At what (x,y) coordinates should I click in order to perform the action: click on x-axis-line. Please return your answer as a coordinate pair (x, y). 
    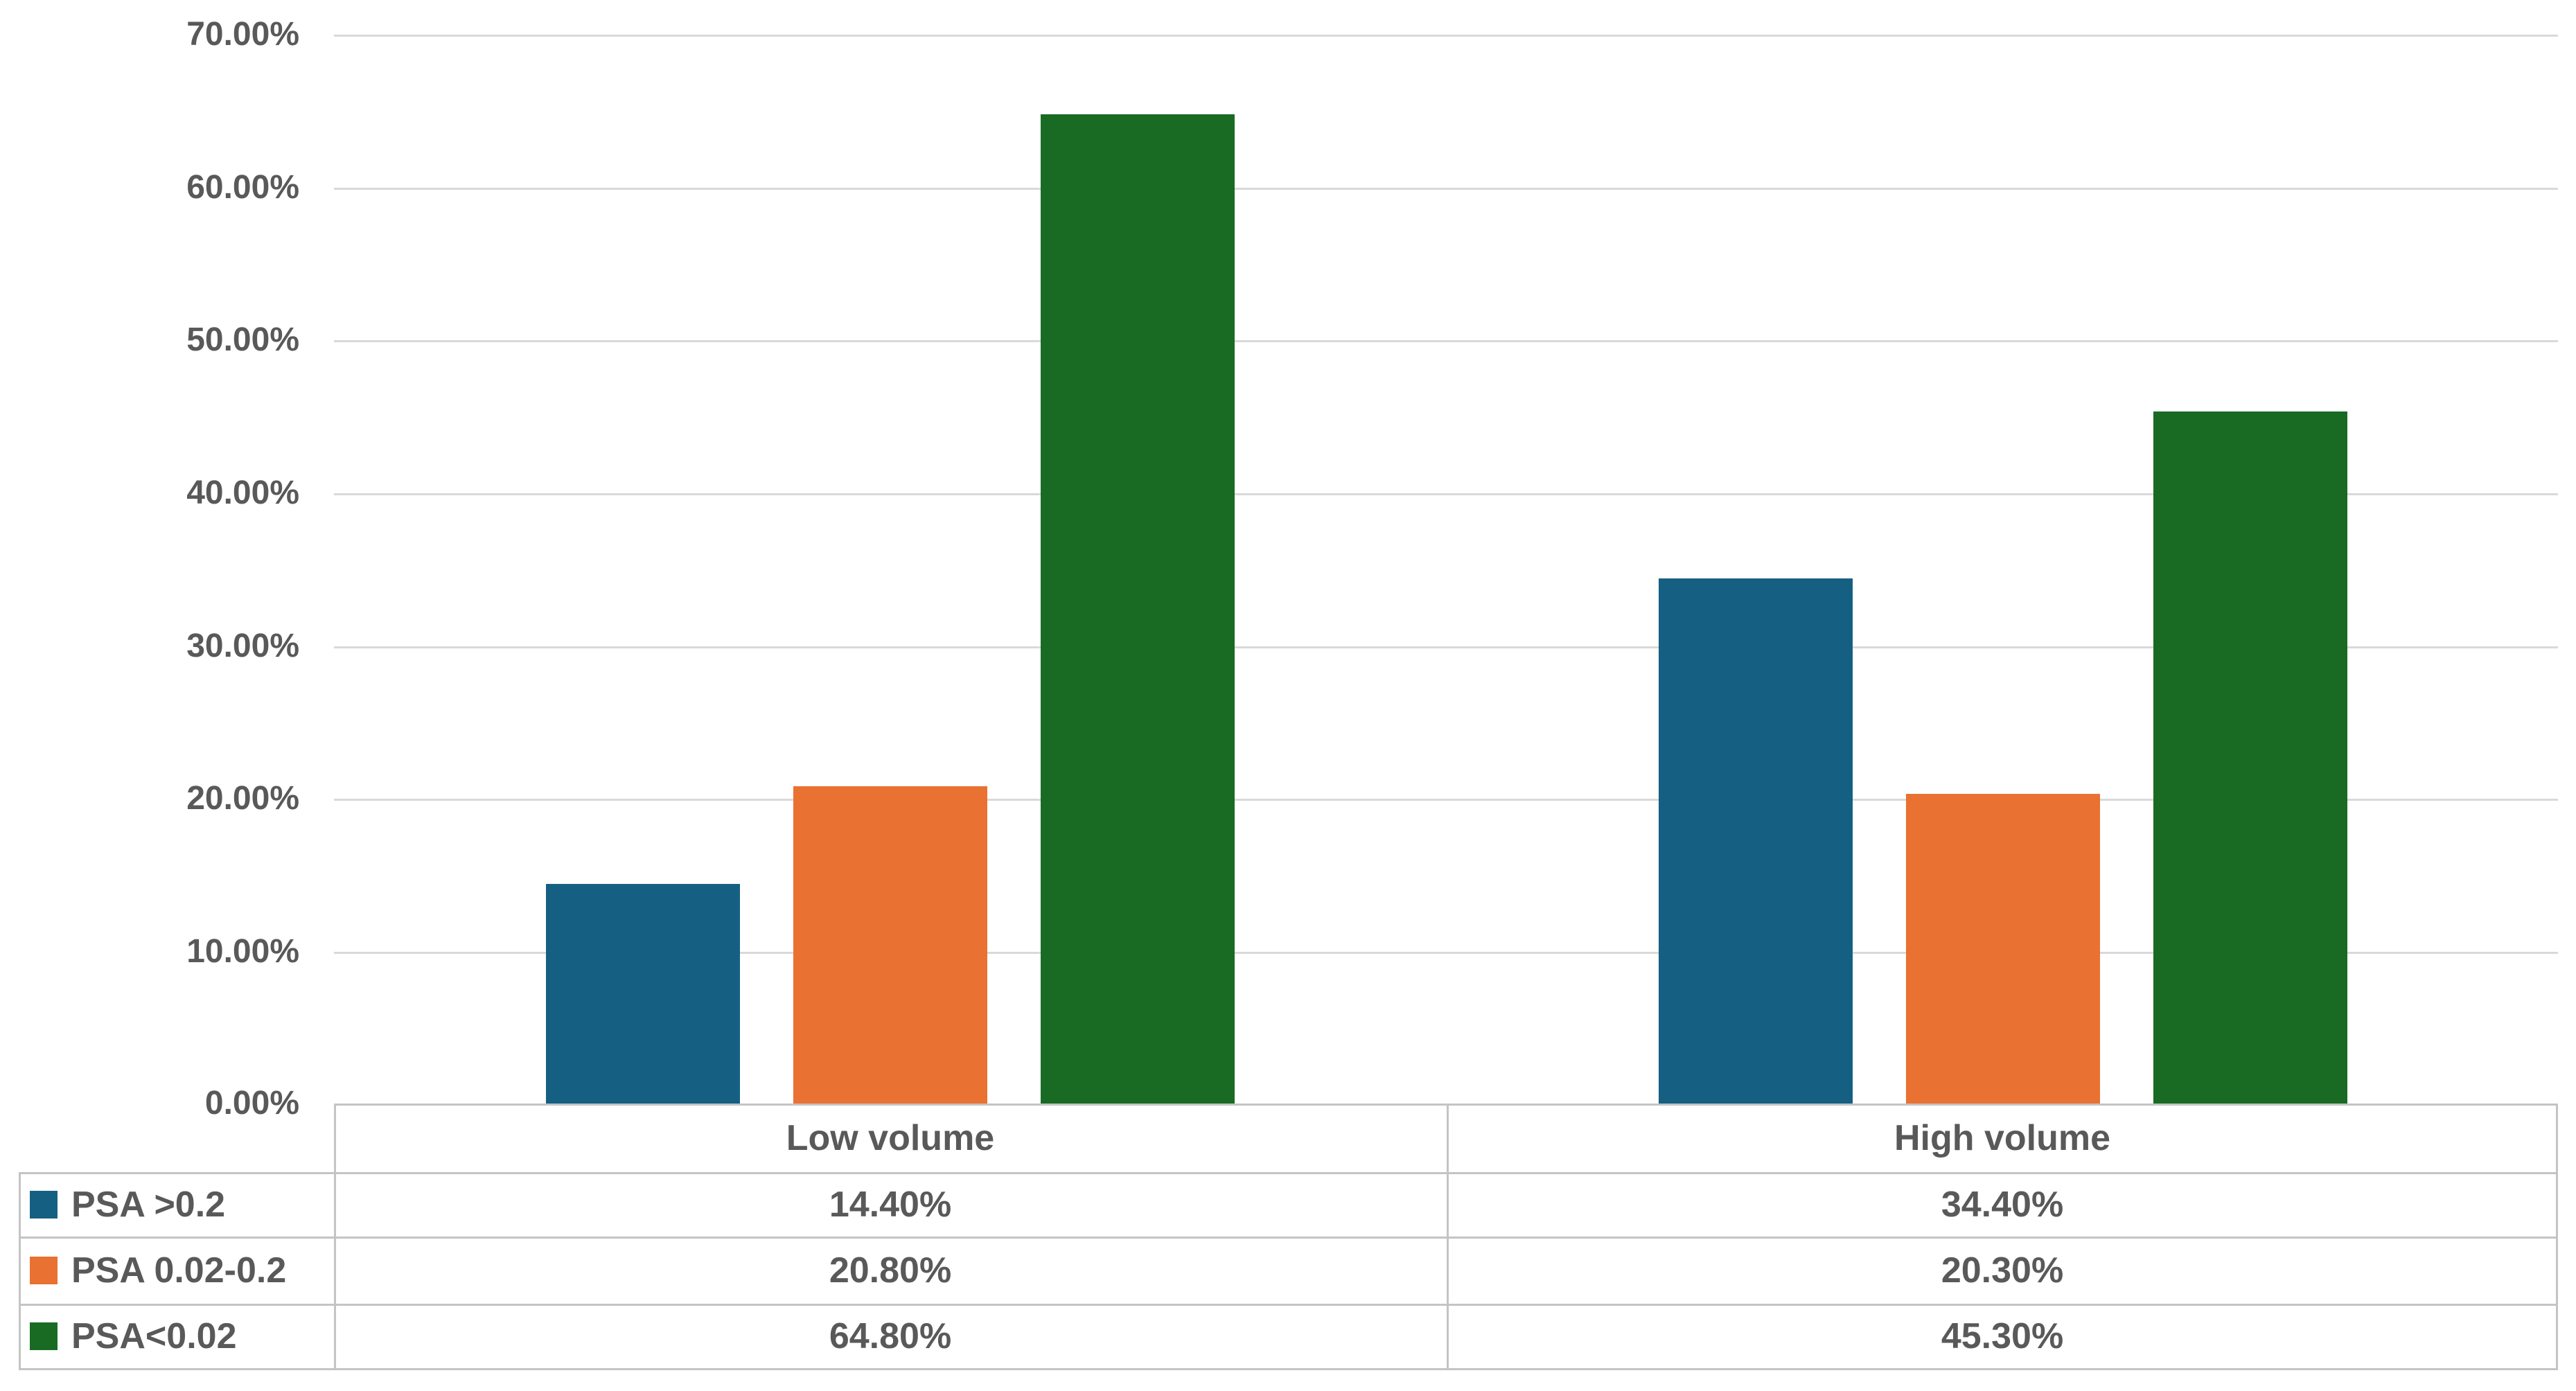
    Looking at the image, I should click on (1446, 1105).